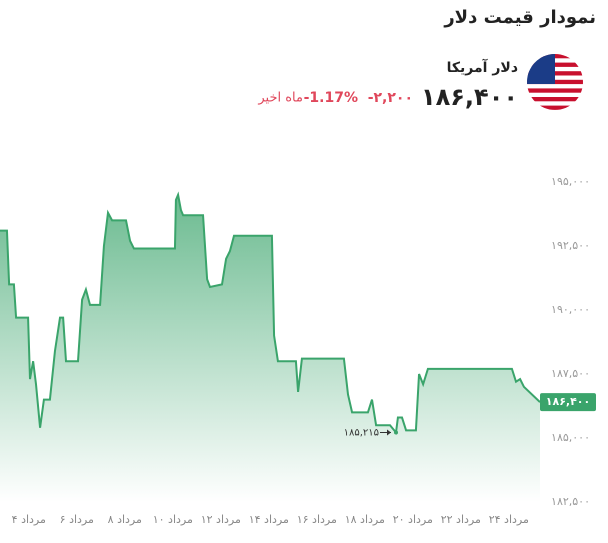 Image resolution: width=608 pixels, height=543 pixels. What do you see at coordinates (390, 98) in the screenshot?
I see `change: -۲,۲۰۰` at bounding box center [390, 98].